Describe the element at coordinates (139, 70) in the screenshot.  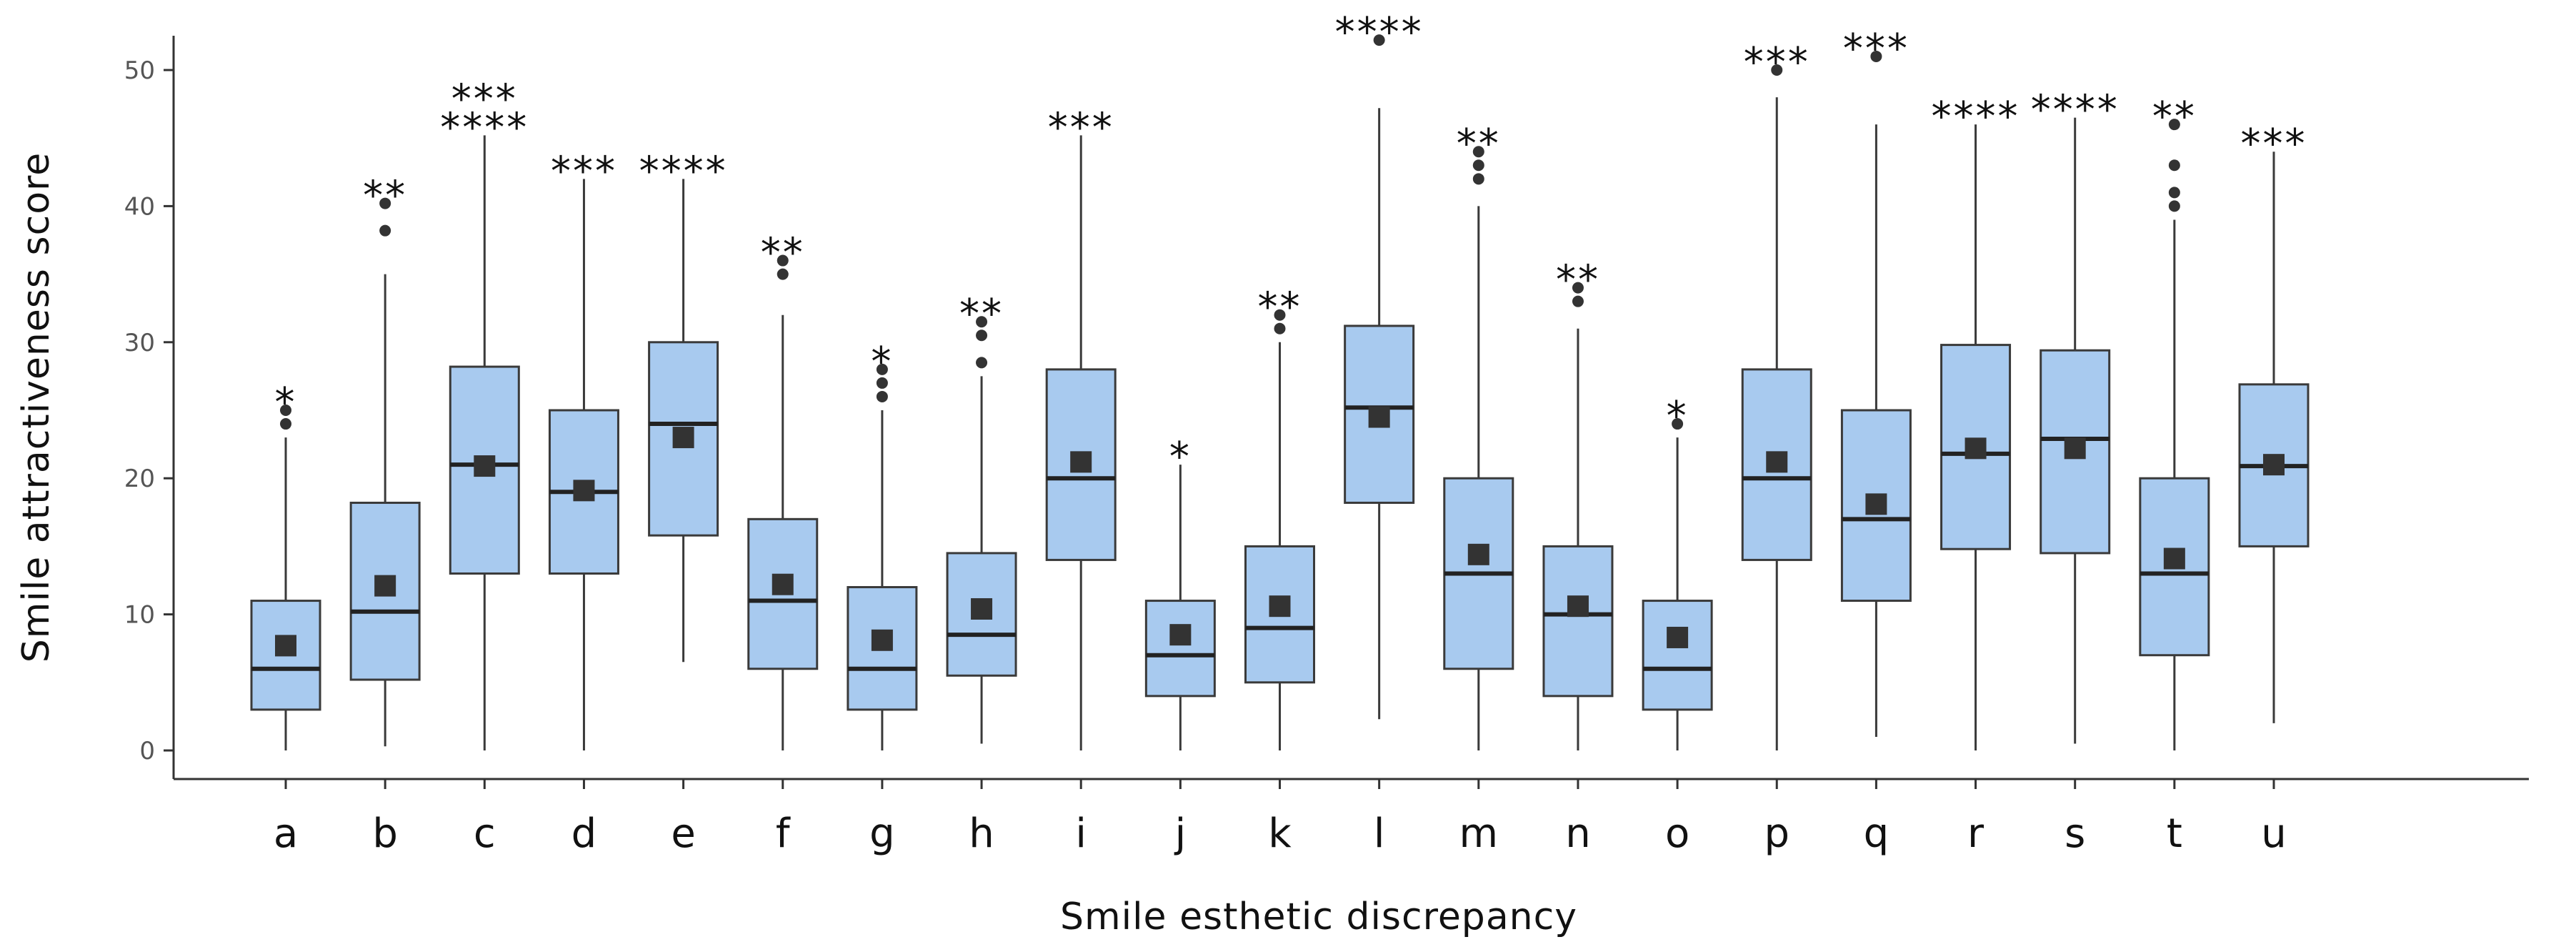
I see `y-tick-label: 50` at that location.